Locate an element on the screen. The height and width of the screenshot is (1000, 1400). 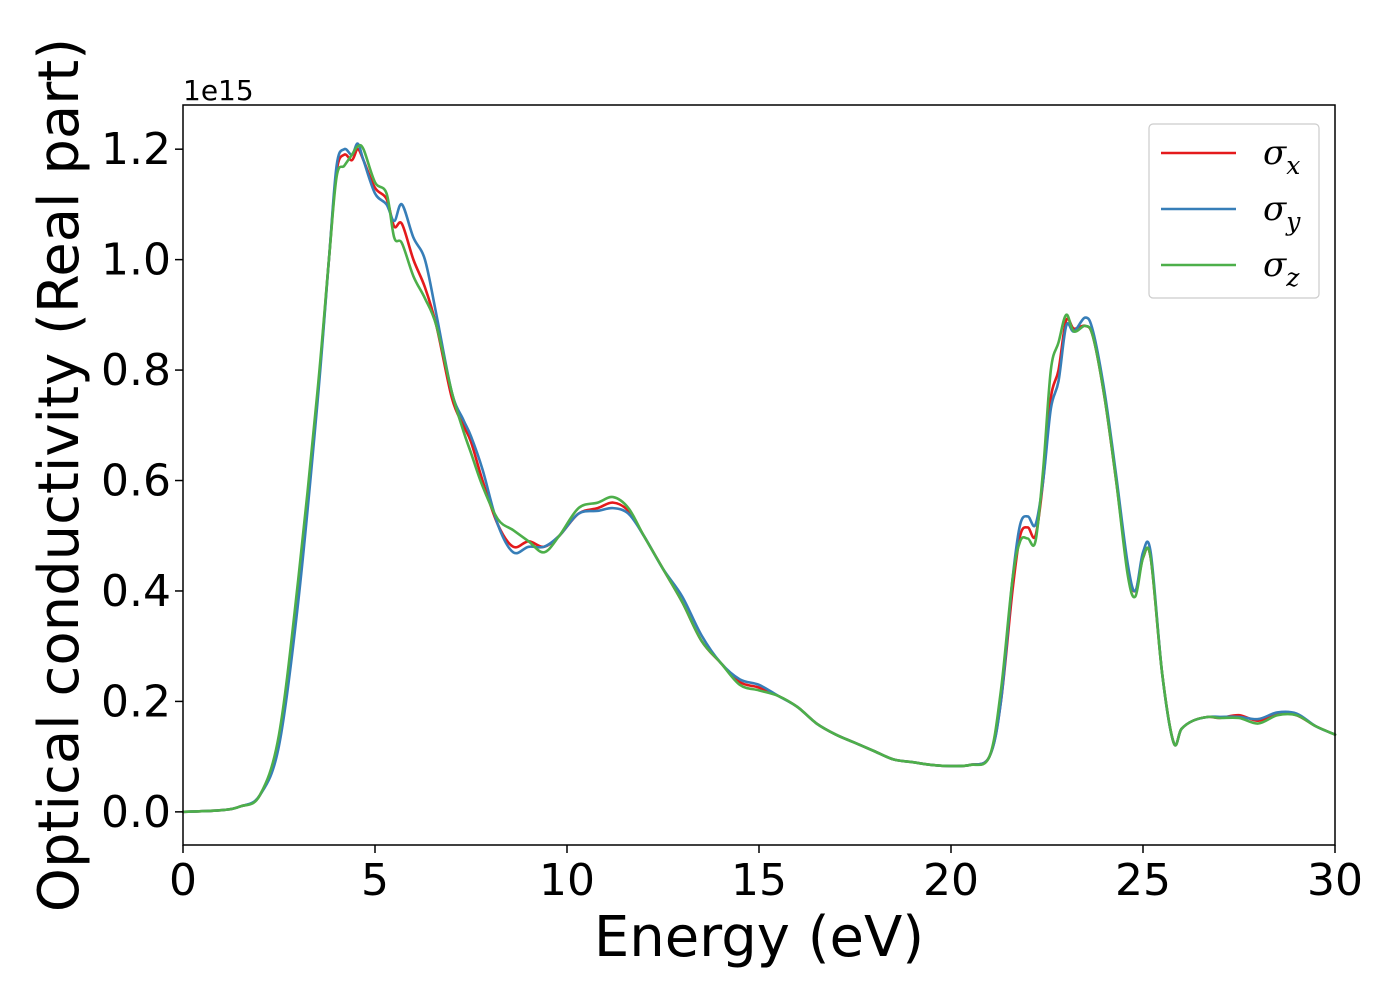
y-tick-label: 0.2 is located at coordinates (136, 701).